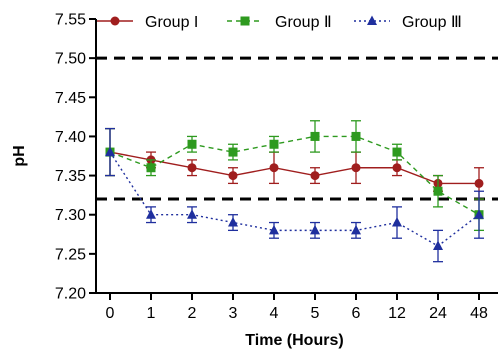  Describe the element at coordinates (70, 137) in the screenshot. I see `y-tick-label: 7.40` at that location.